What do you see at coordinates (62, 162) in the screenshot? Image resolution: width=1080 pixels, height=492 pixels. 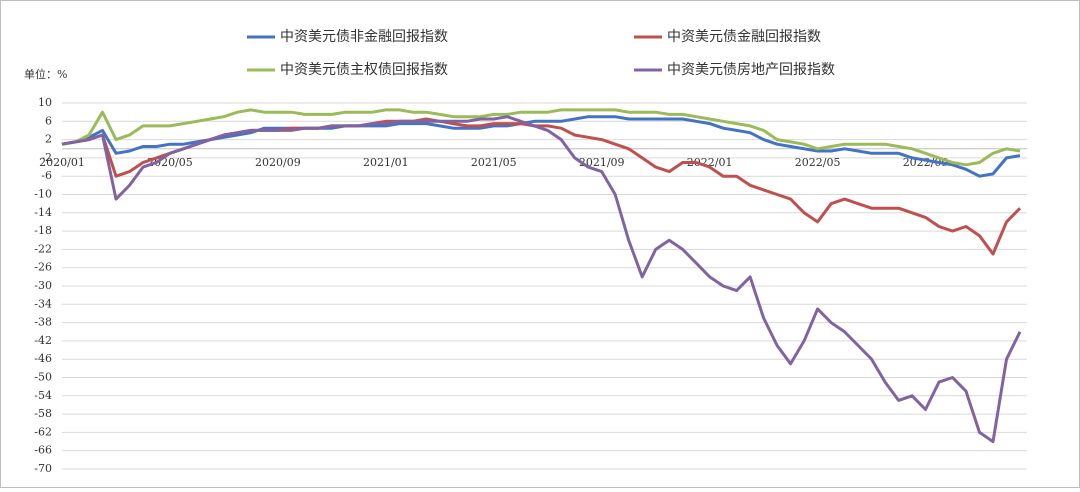 I see `x-tick-label: 2020/01` at bounding box center [62, 162].